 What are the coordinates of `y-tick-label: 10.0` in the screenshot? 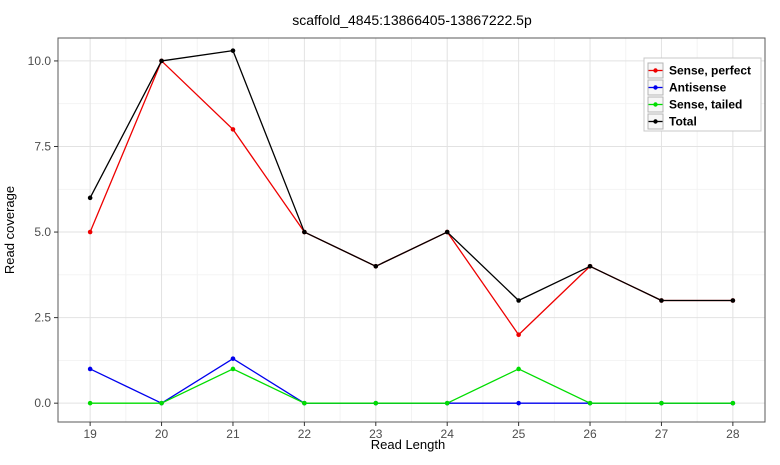 It's located at (40, 61).